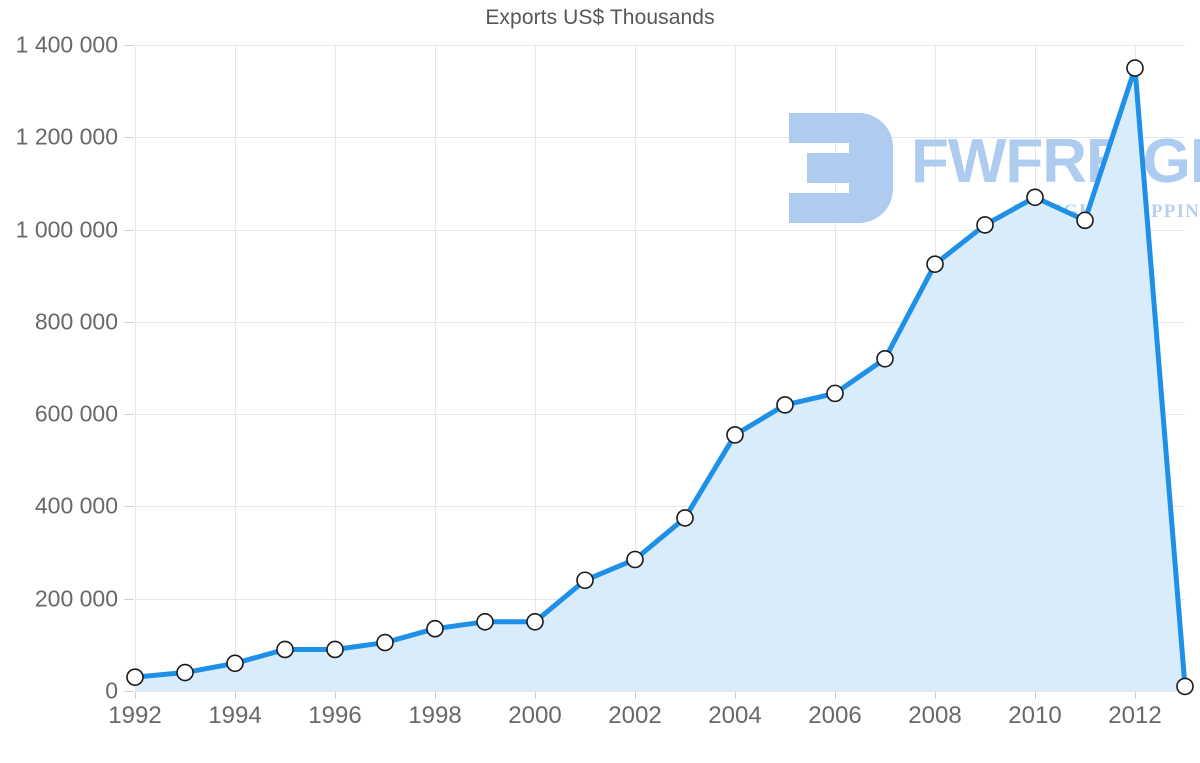 The image size is (1200, 763). I want to click on data-point-2006, so click(835, 393).